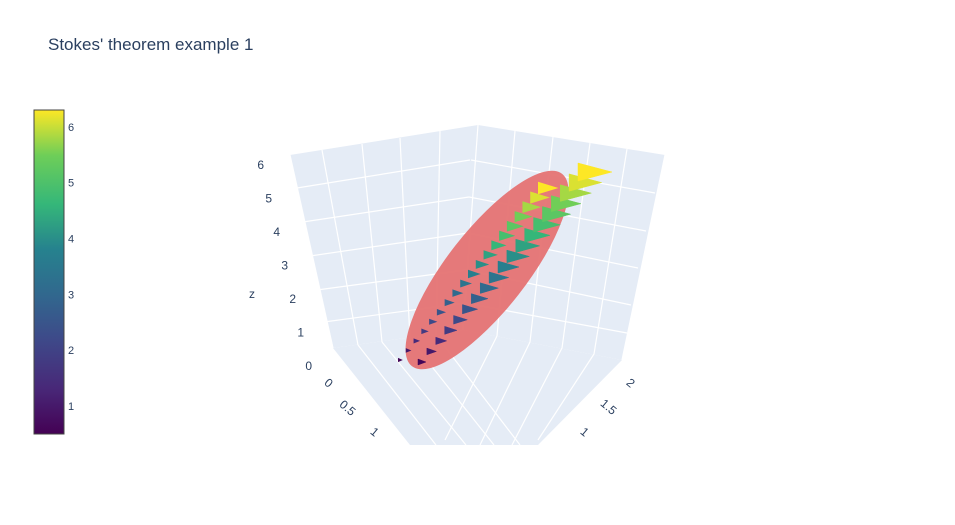  What do you see at coordinates (585, 431) in the screenshot?
I see `y-tick-label: 1` at bounding box center [585, 431].